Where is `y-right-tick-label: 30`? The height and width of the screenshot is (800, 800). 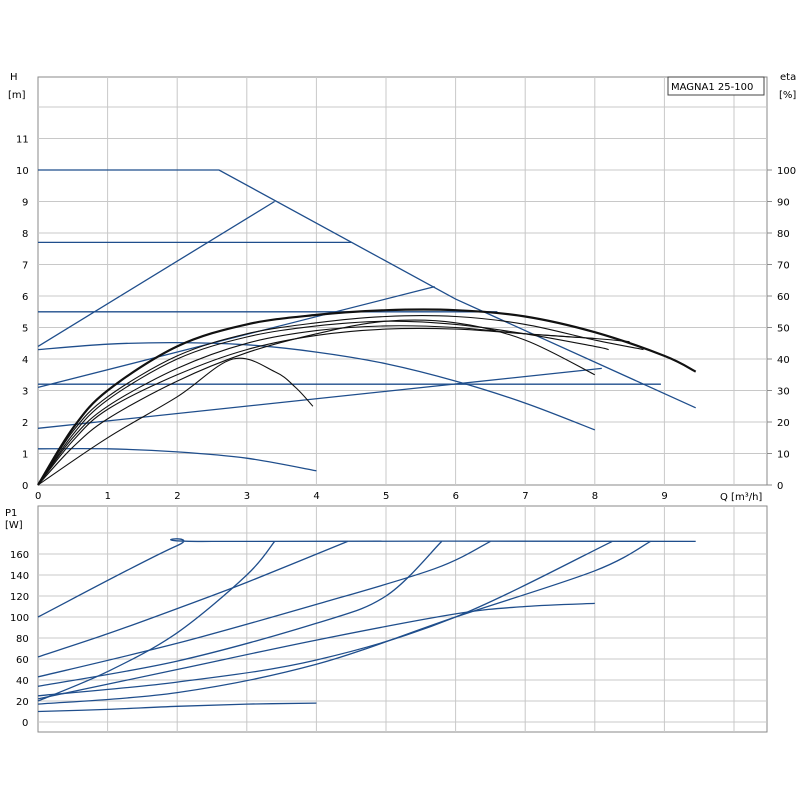
y-right-tick-label: 30 is located at coordinates (783, 392).